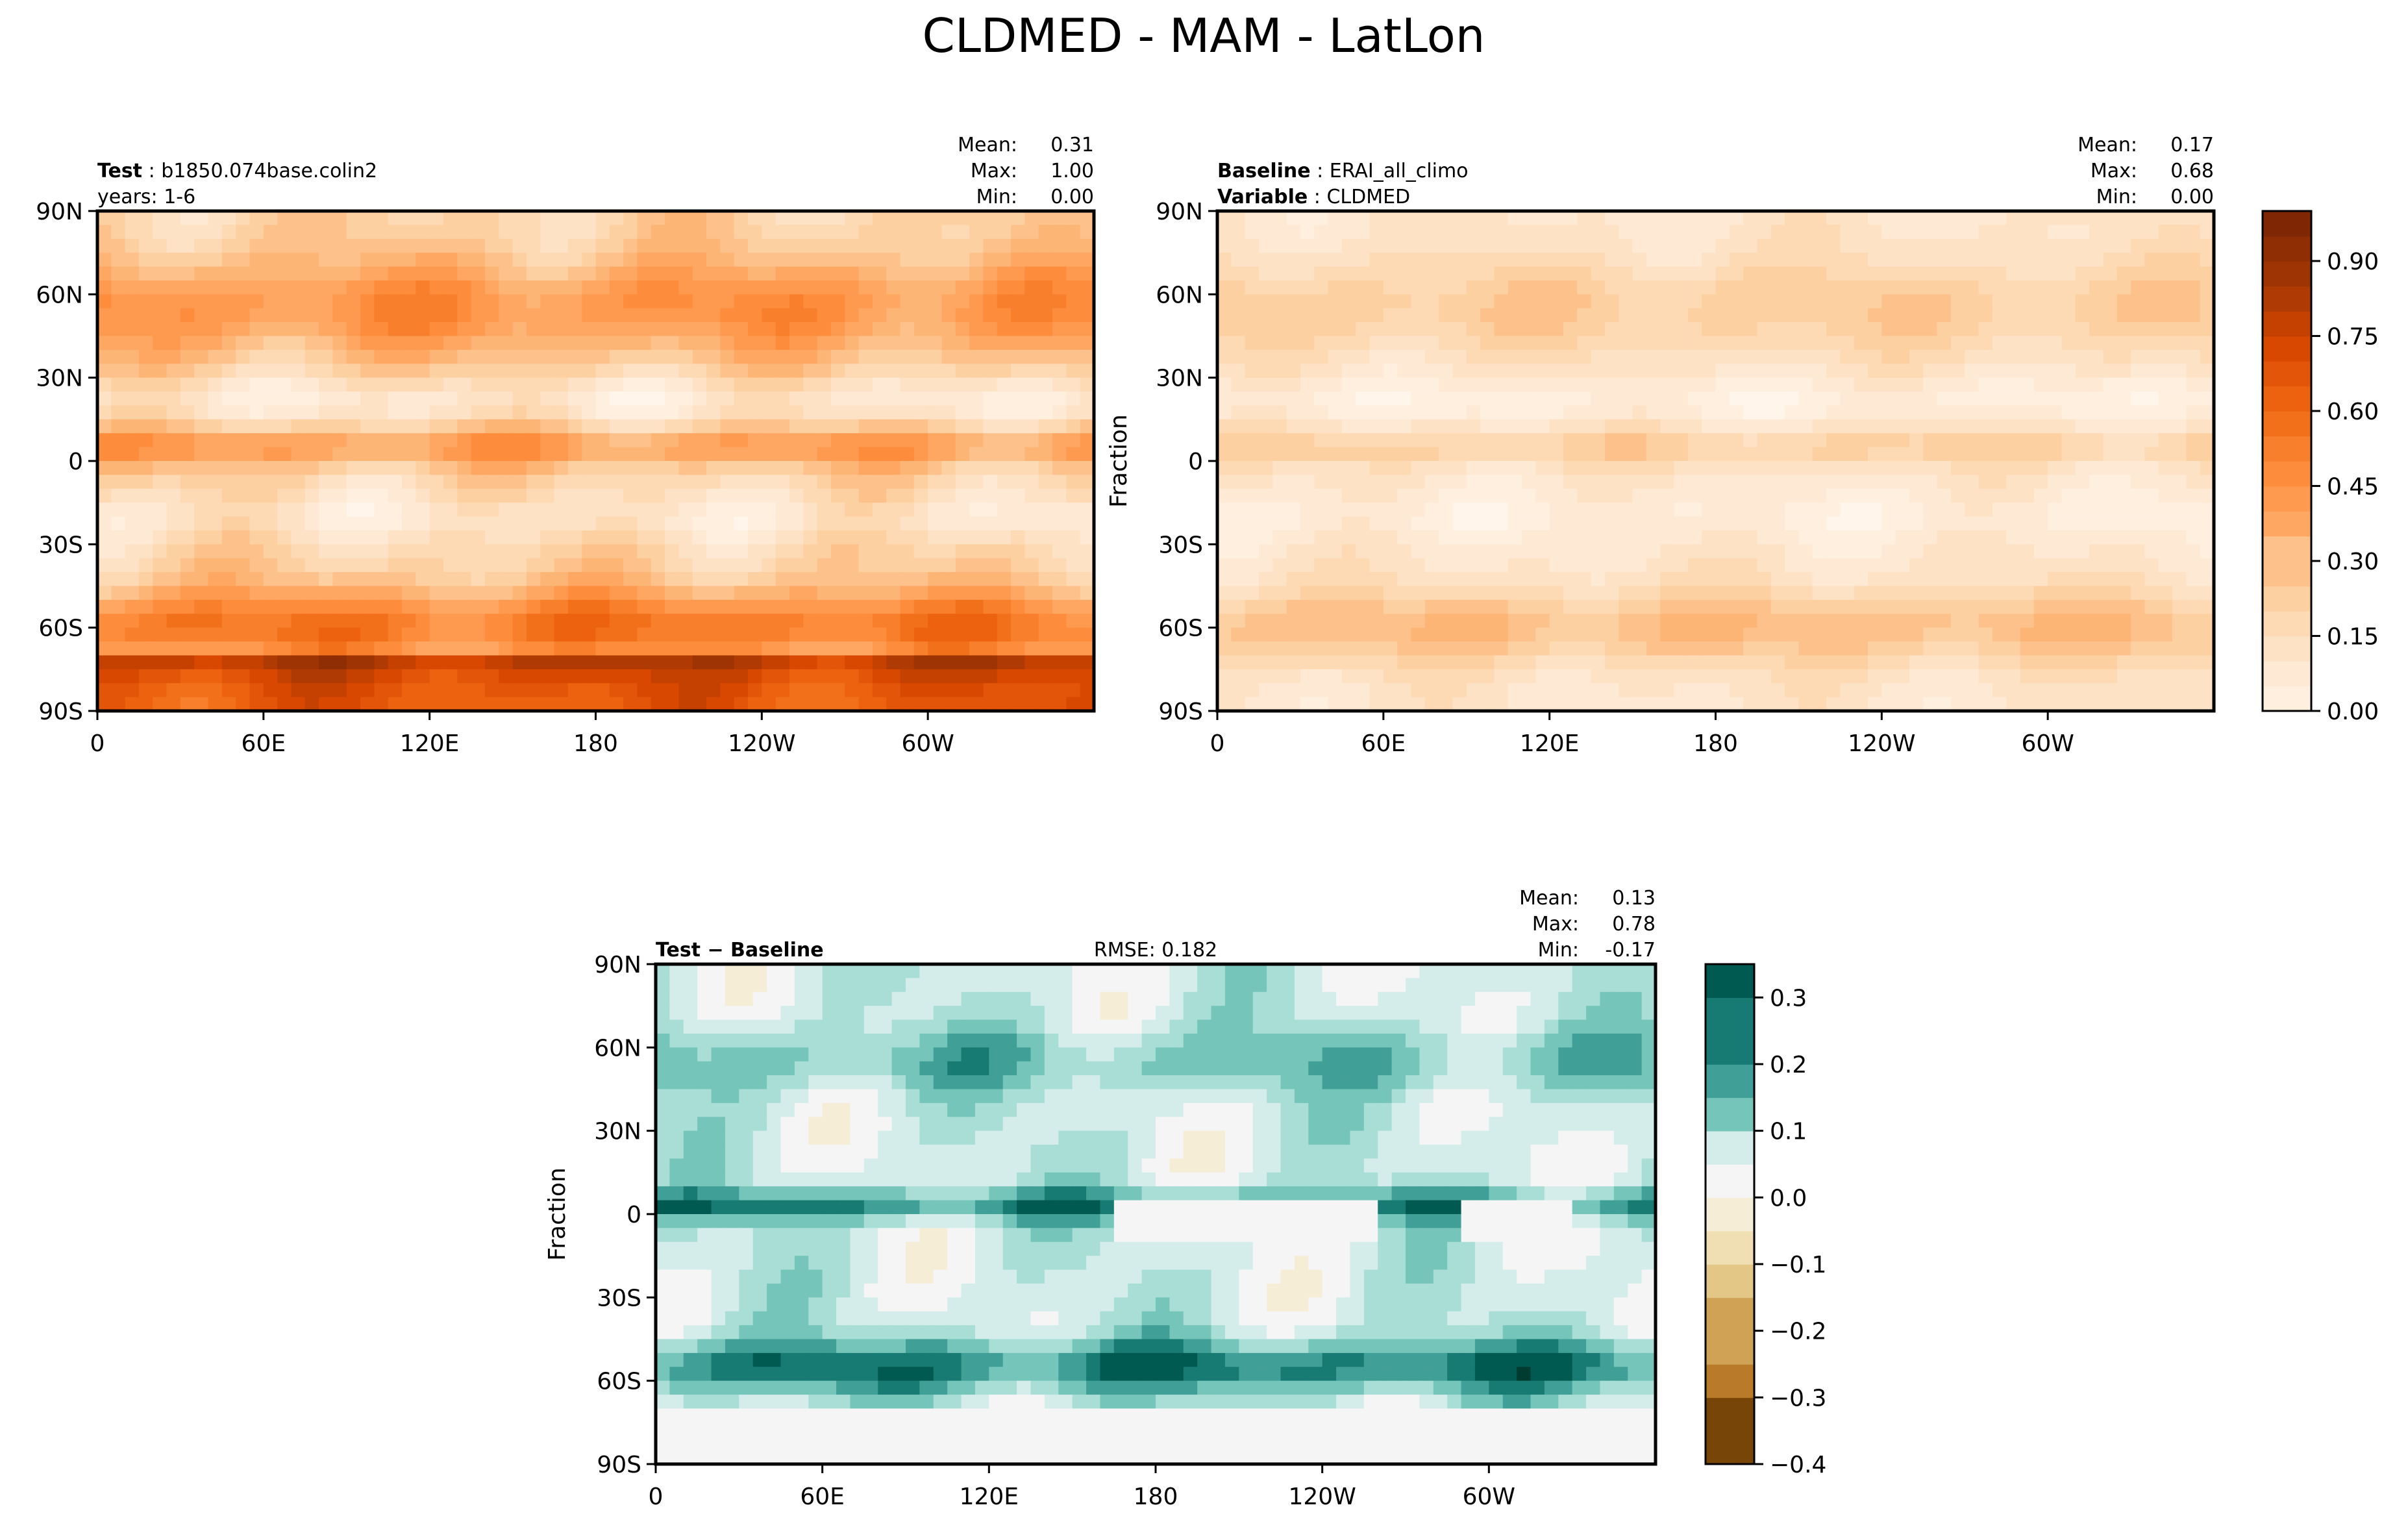 Image resolution: width=2408 pixels, height=1529 pixels. I want to click on figure-title: CLDMED - MAM - LatLon, so click(1204, 35).